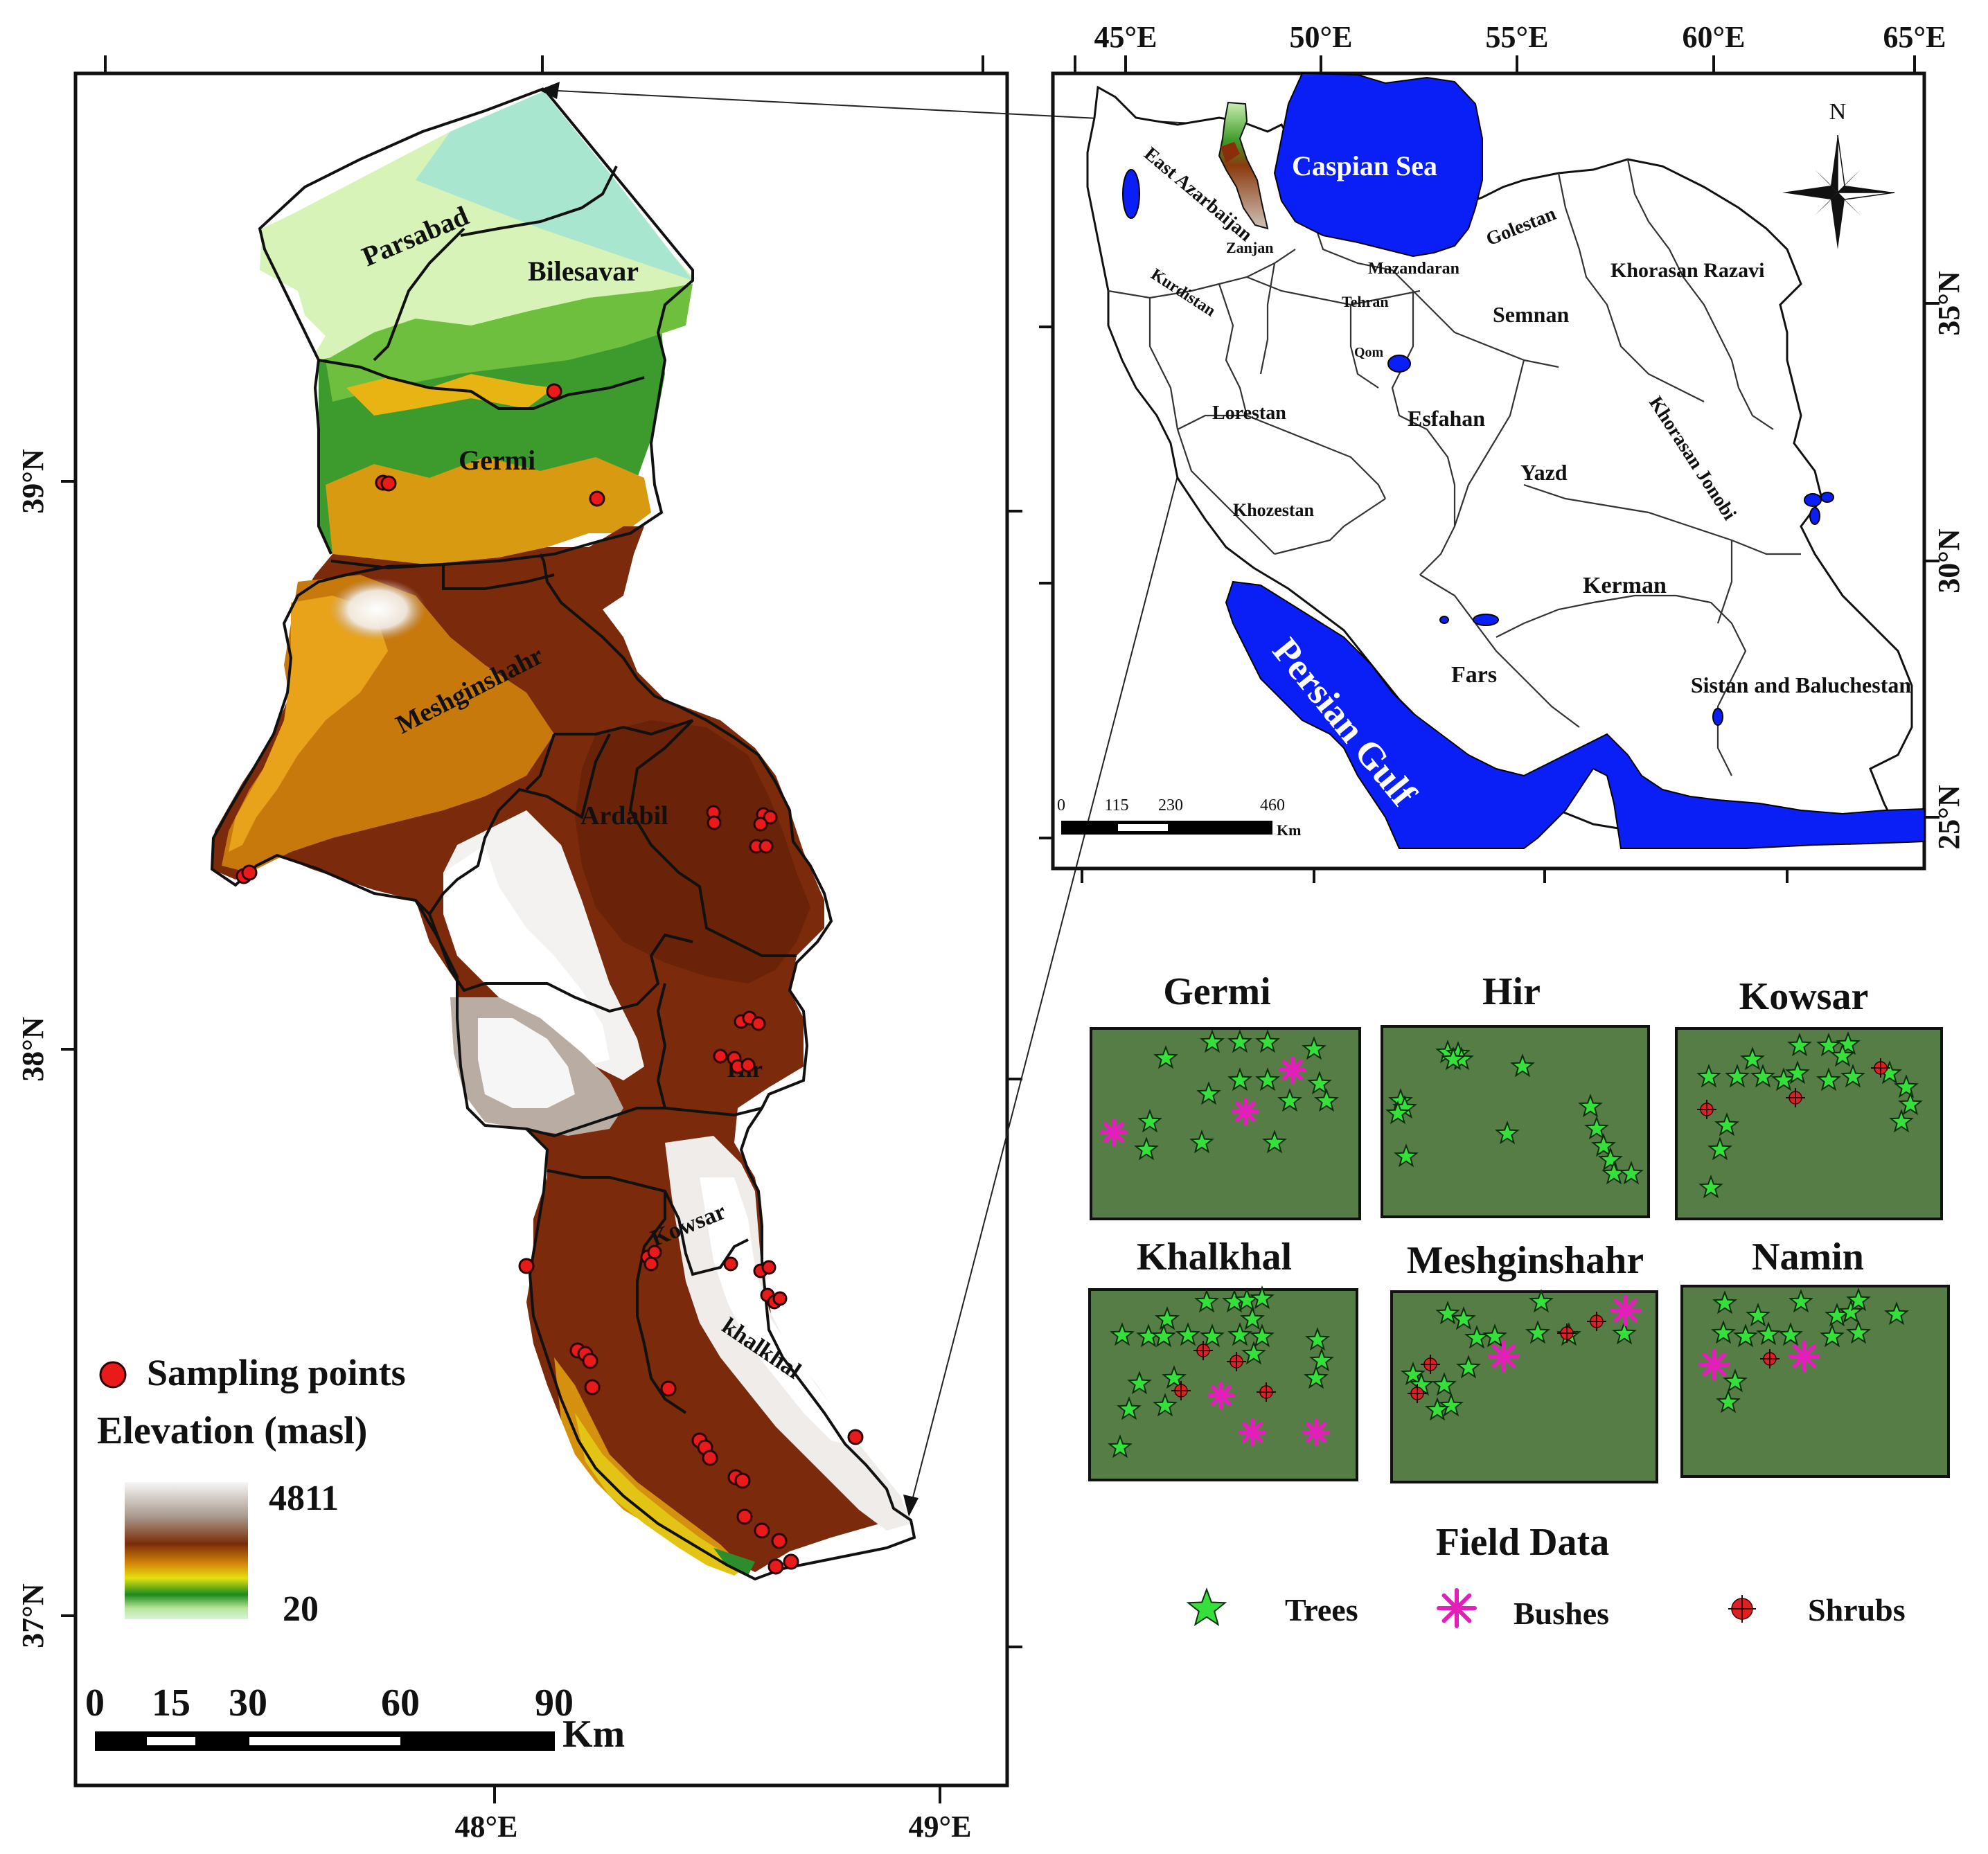  Describe the element at coordinates (33, 482) in the screenshot. I see `main-lat-label: 39°N` at that location.